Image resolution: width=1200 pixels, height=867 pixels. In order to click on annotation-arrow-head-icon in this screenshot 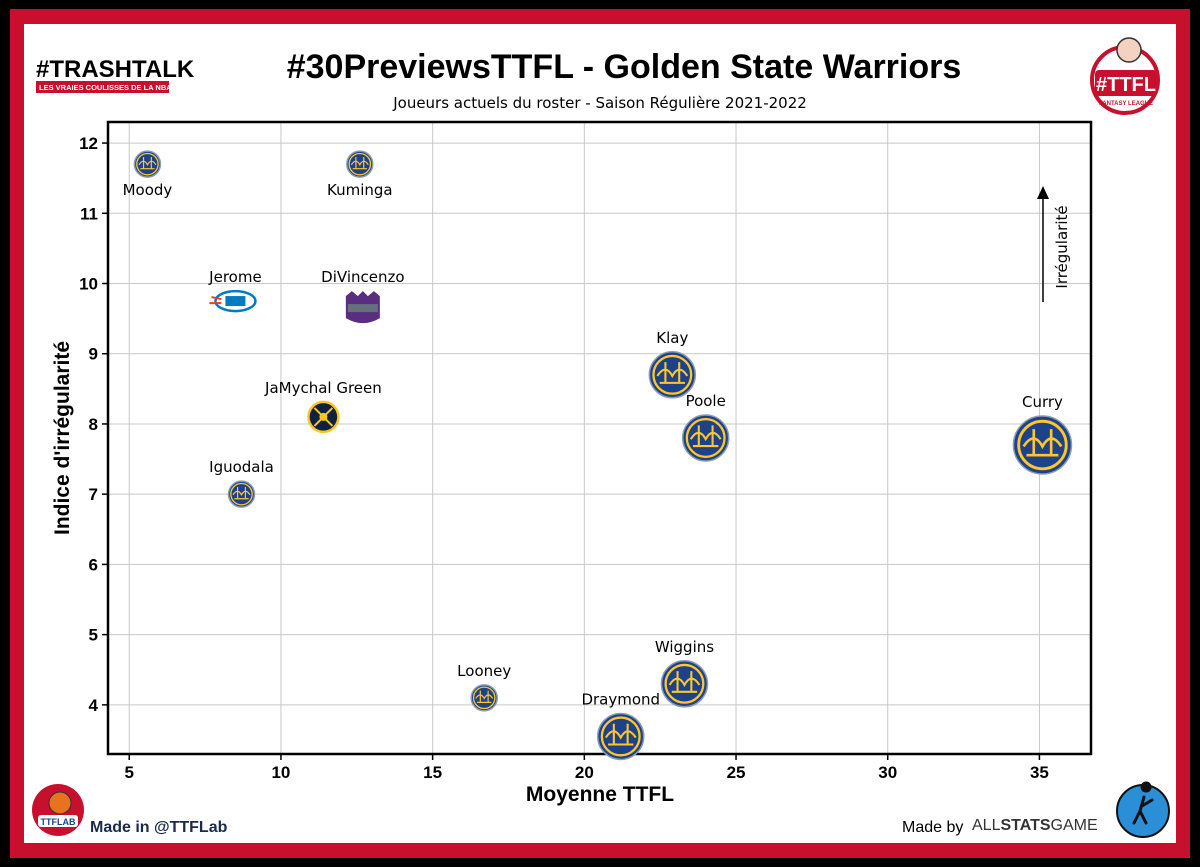, I will do `click(1043, 192)`.